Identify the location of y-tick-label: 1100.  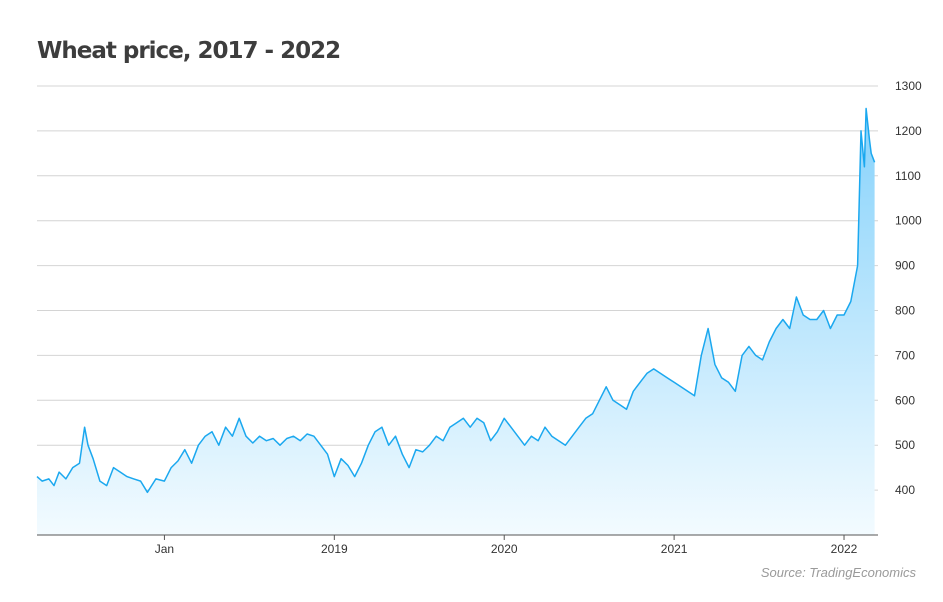
(908, 176).